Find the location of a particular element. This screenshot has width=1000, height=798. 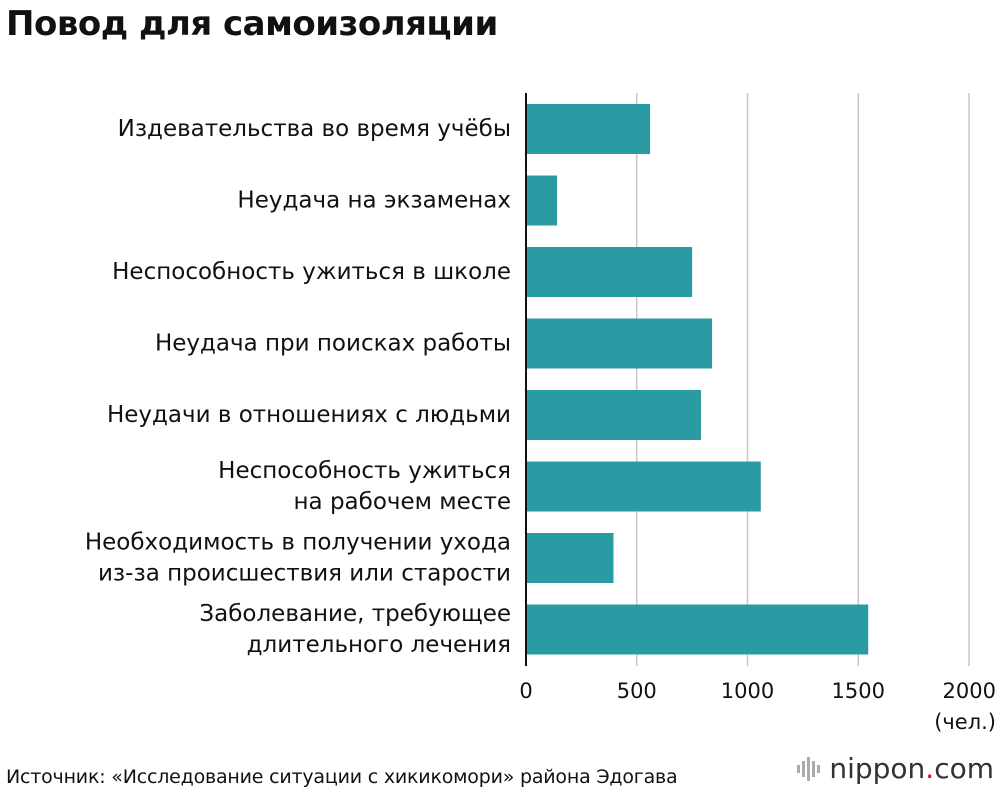

x-tick-label: 1000 is located at coordinates (747, 691).